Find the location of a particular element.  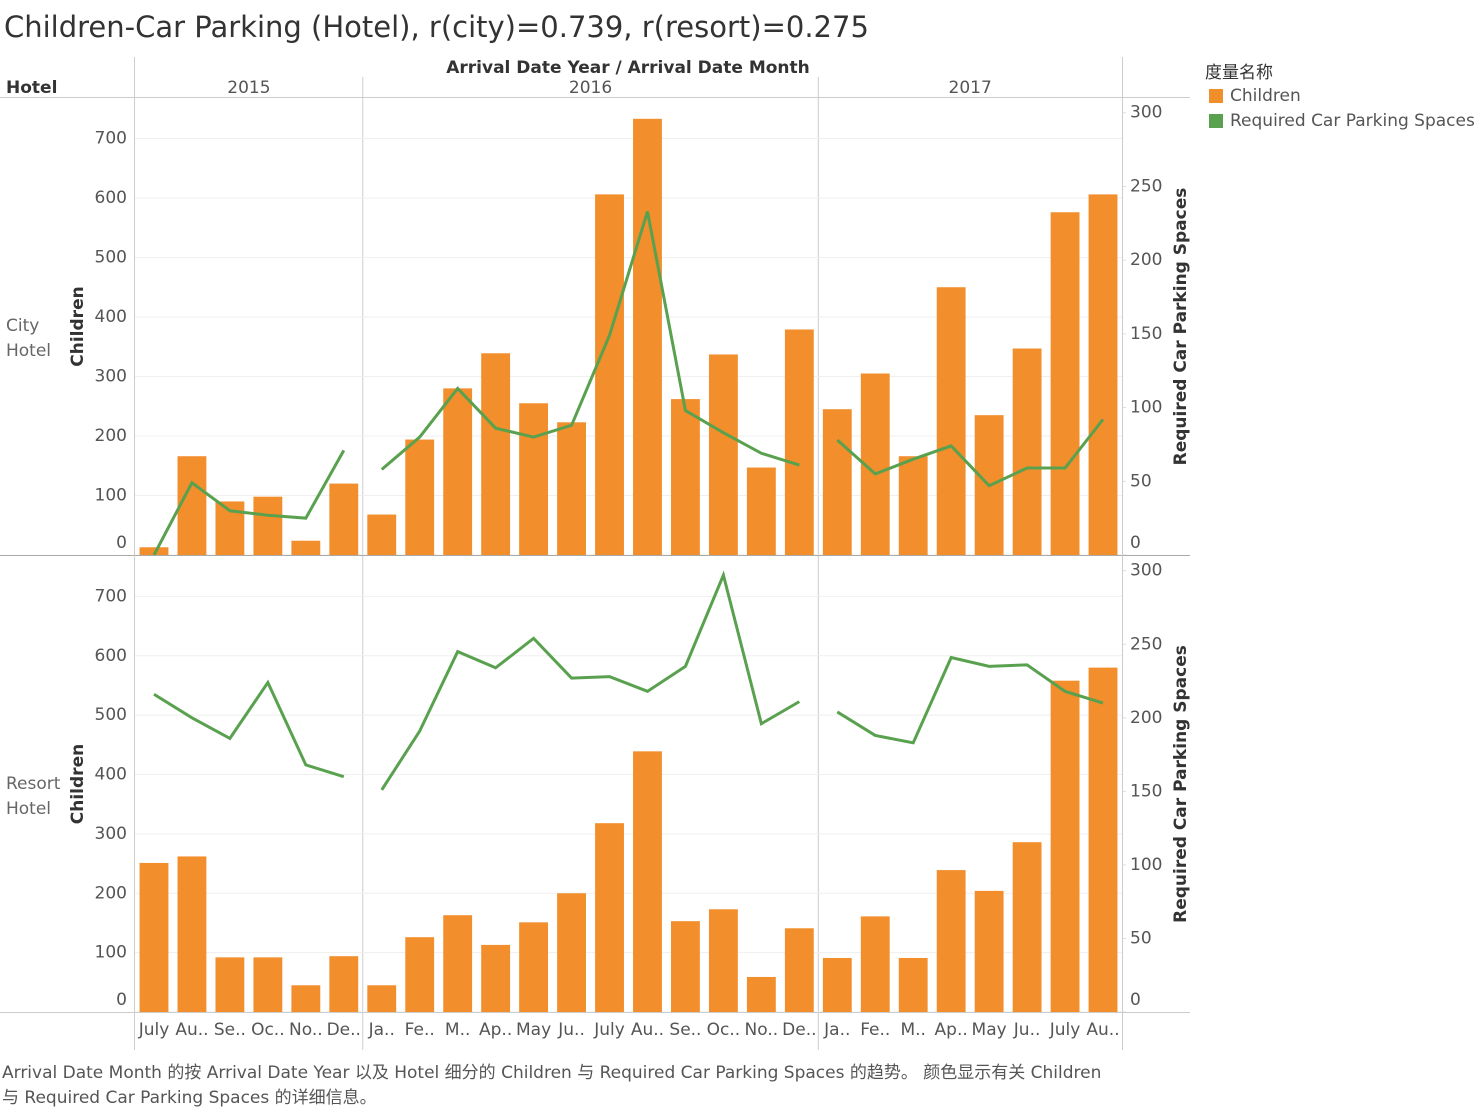

y-tick-label: 300 is located at coordinates (111, 834).